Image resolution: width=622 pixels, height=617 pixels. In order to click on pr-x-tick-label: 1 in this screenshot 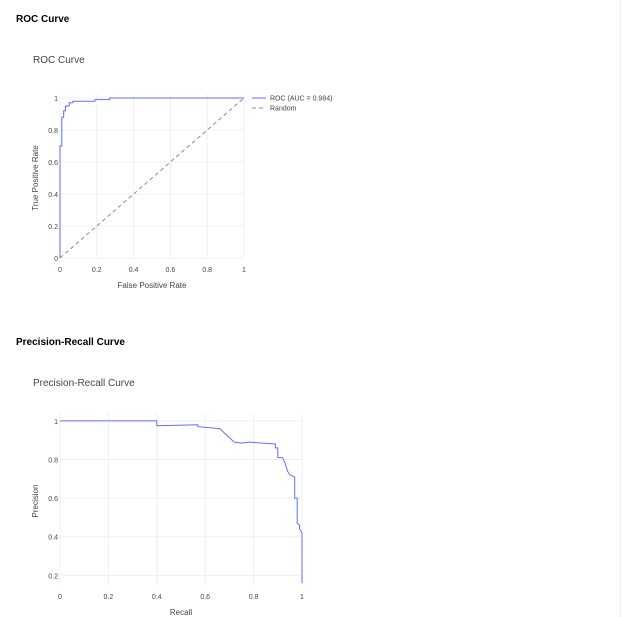, I will do `click(302, 597)`.